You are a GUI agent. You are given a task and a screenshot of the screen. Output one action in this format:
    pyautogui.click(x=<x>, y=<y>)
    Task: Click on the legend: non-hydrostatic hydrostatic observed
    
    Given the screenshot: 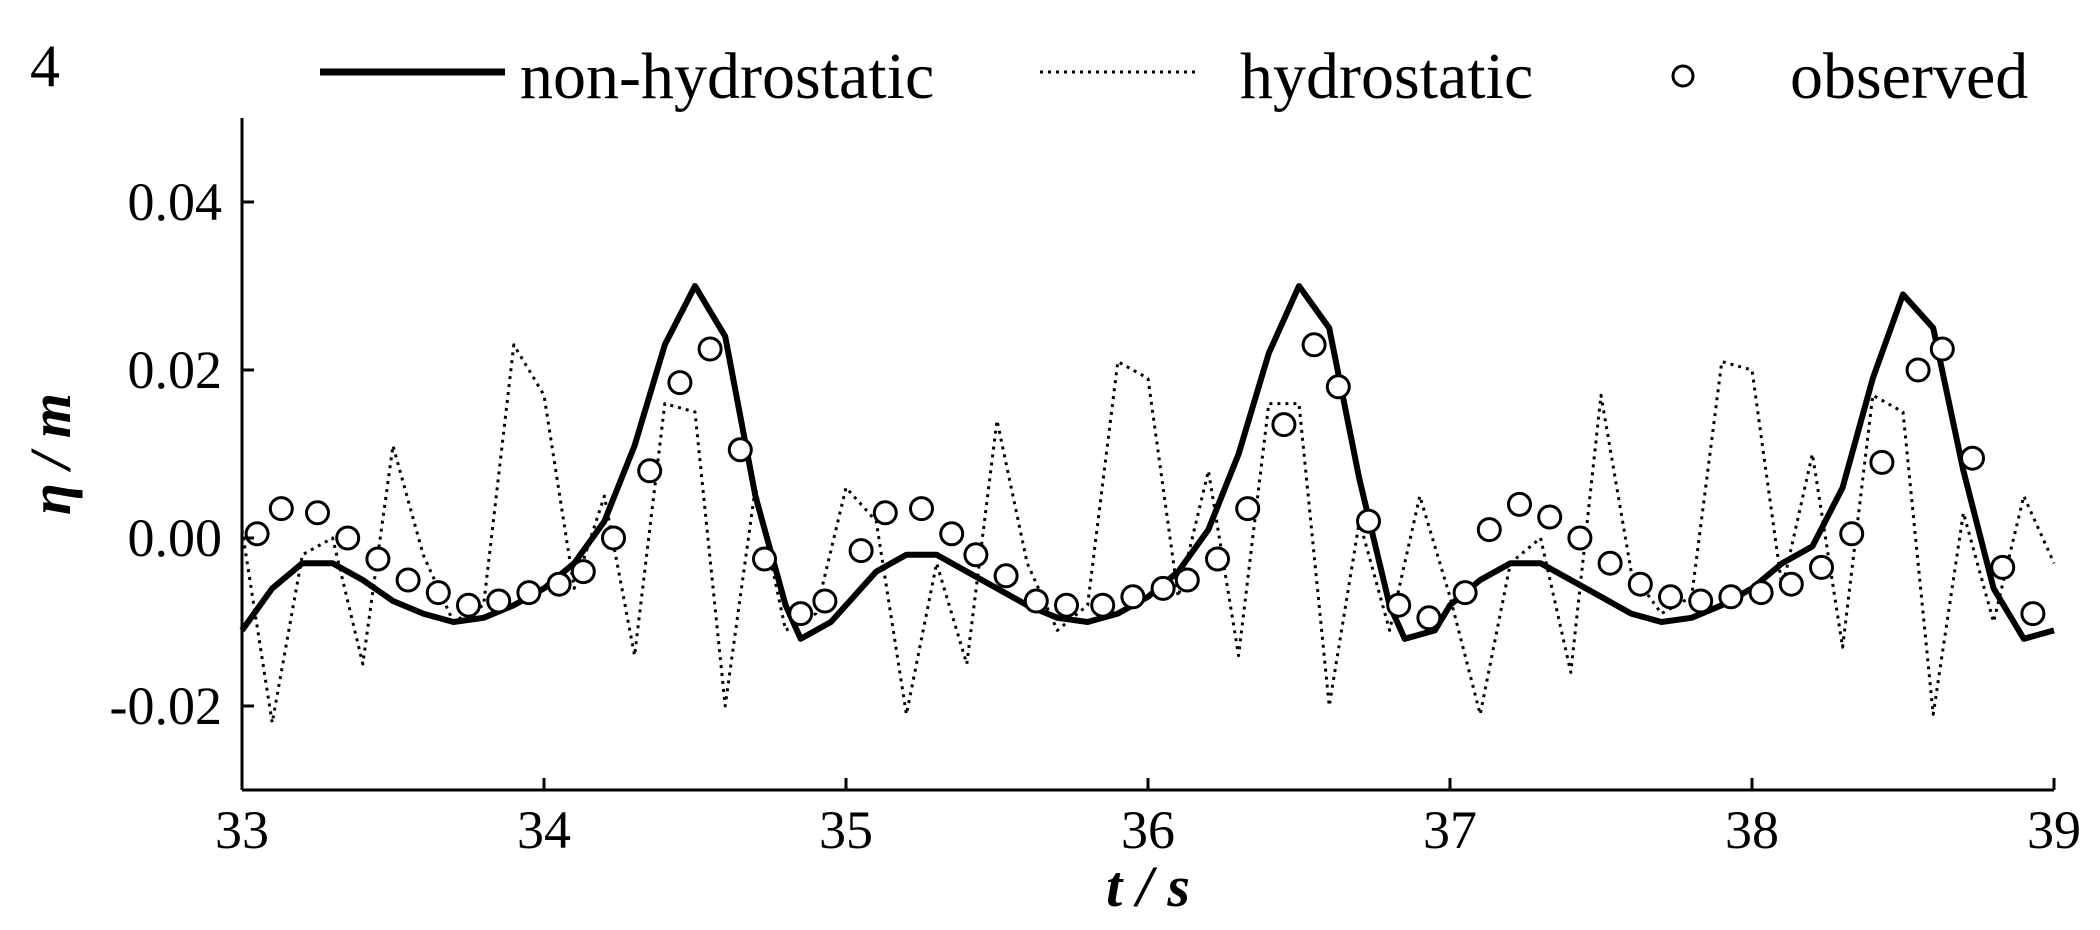 What is the action you would take?
    pyautogui.click(x=1174, y=76)
    